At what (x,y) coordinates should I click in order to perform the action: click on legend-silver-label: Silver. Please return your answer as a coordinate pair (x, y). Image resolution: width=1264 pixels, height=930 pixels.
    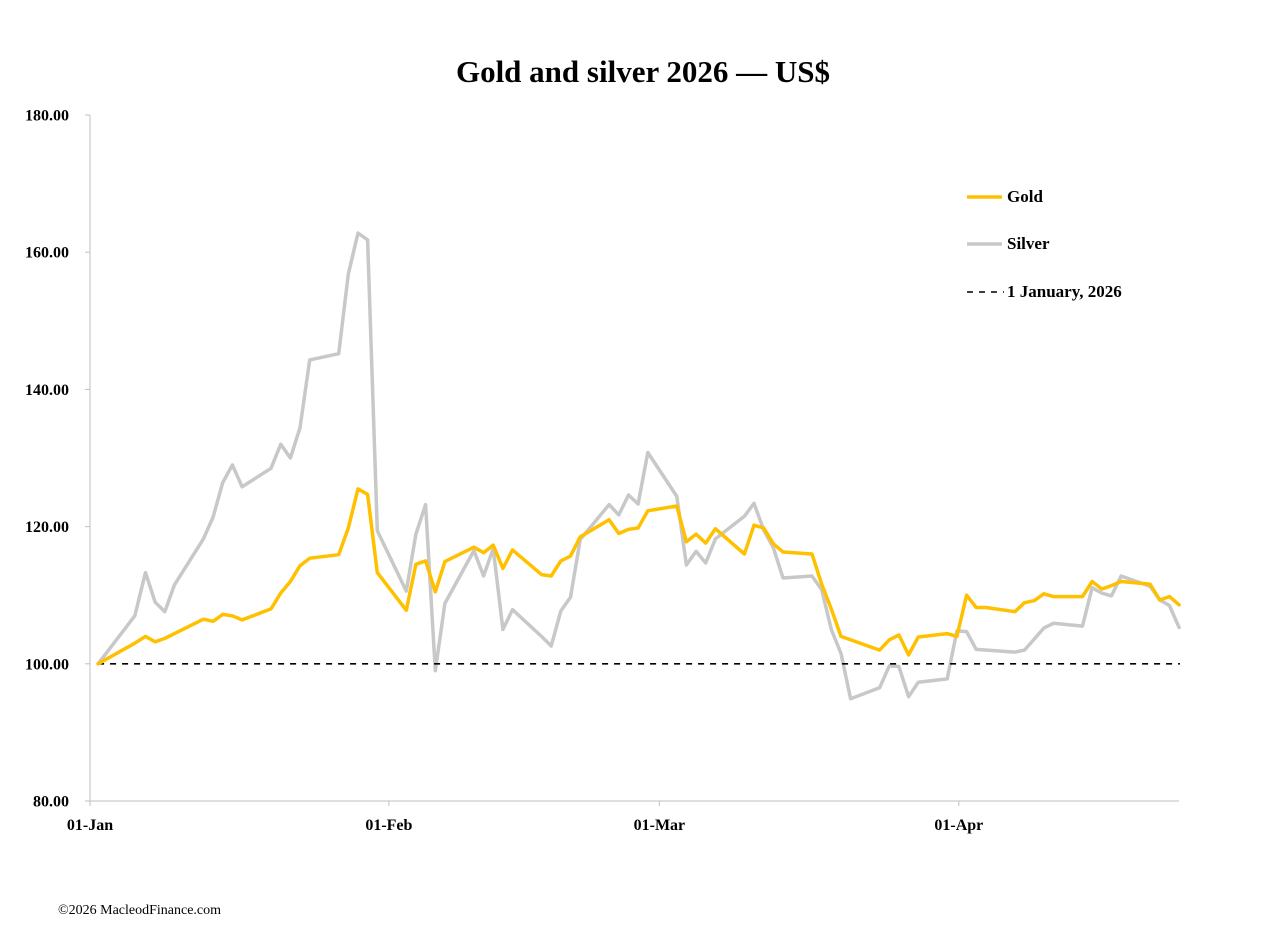
    Looking at the image, I should click on (1028, 243).